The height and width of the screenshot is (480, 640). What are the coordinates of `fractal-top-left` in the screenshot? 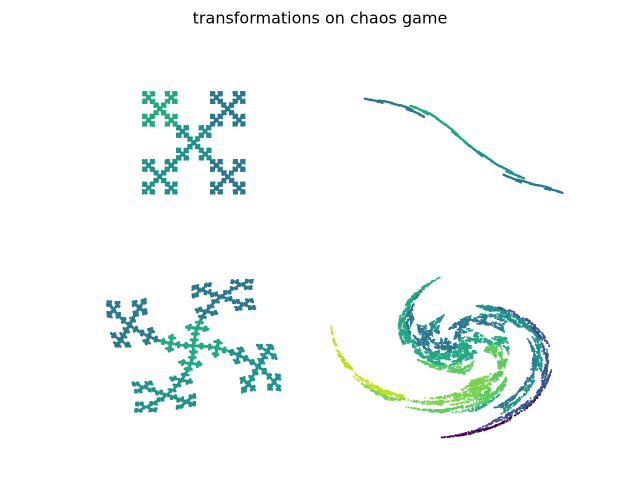 It's located at (194, 143).